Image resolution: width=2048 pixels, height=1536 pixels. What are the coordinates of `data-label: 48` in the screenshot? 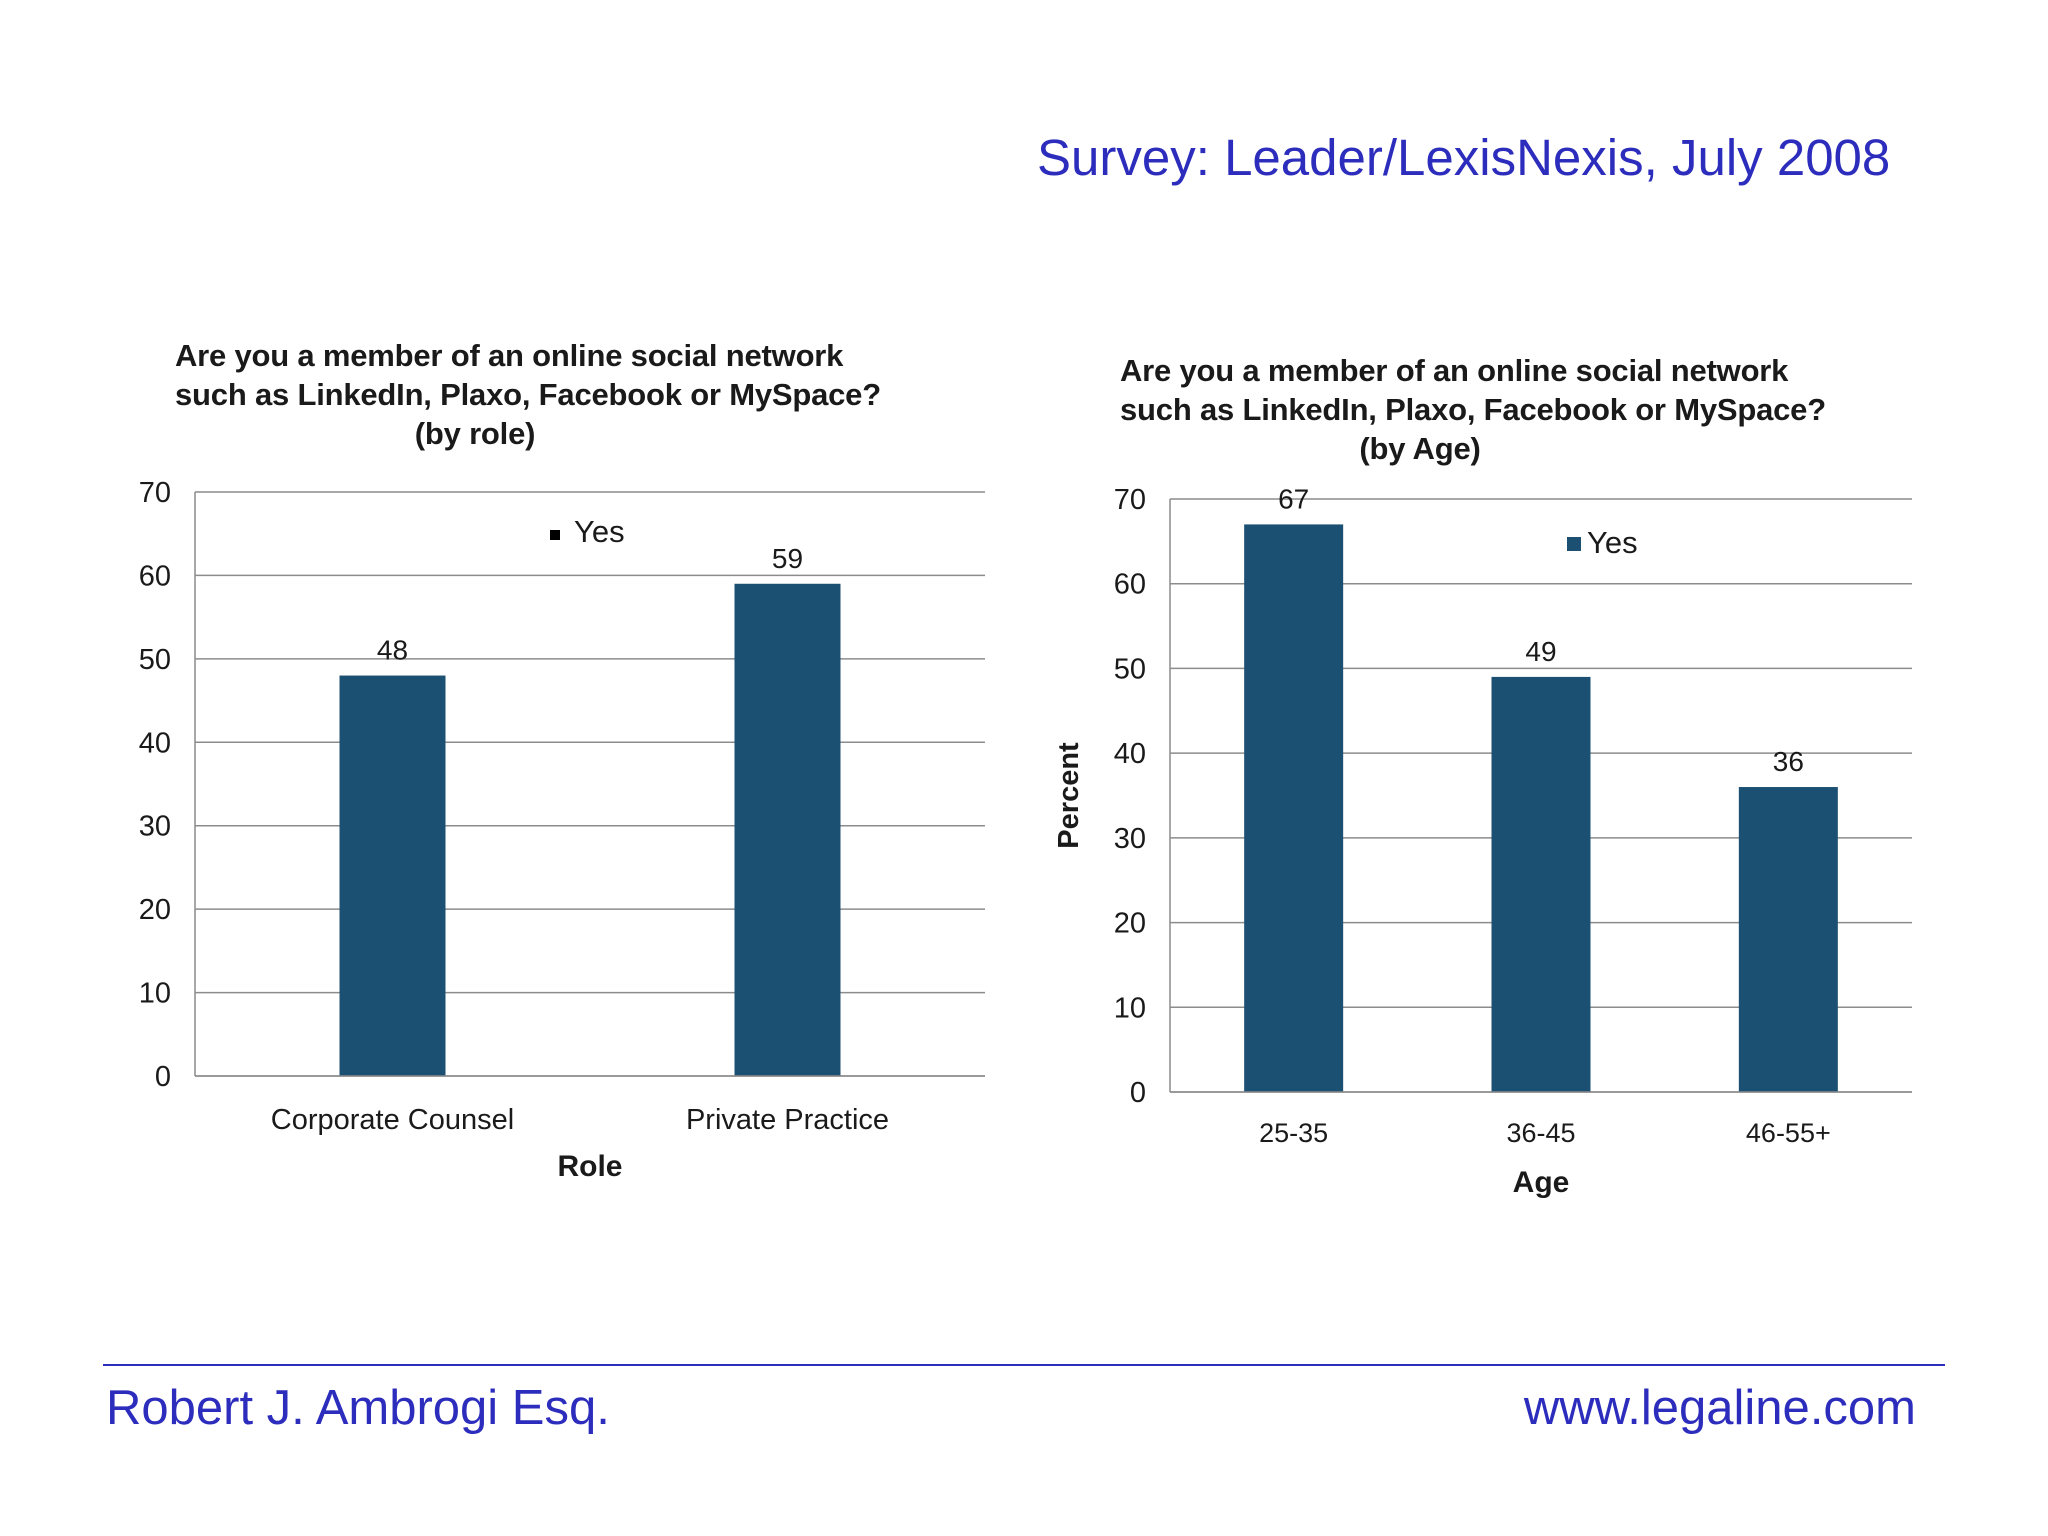 It's located at (392, 650).